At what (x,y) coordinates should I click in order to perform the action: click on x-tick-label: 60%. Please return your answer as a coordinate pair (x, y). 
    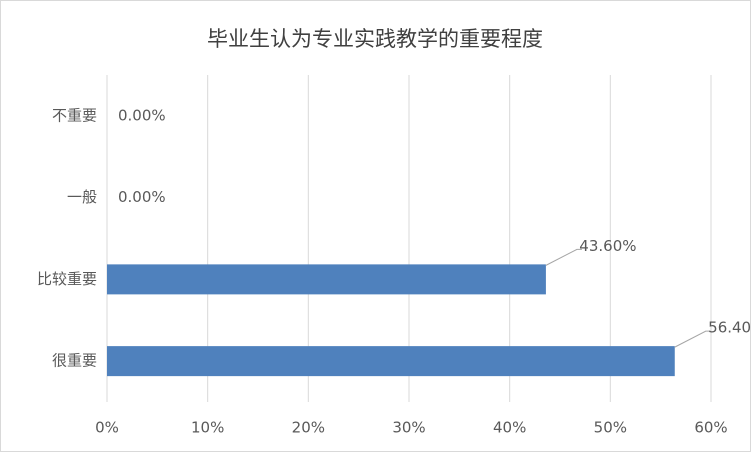
    Looking at the image, I should click on (710, 428).